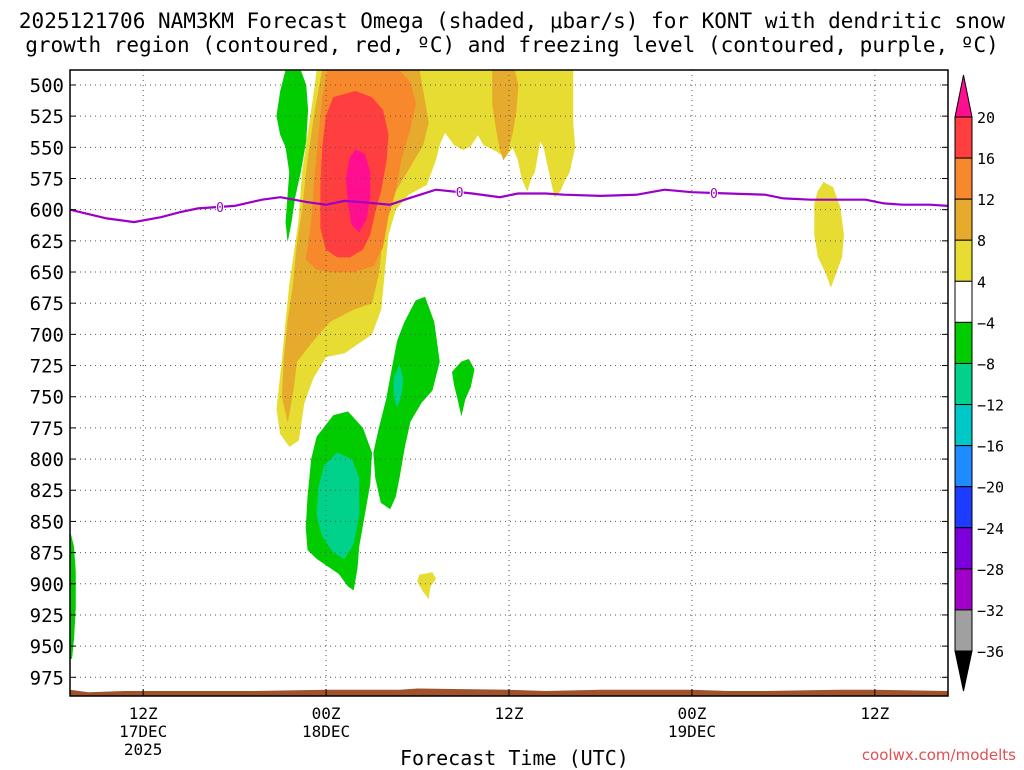 This screenshot has width=1024, height=770. I want to click on x-tick-label-50-0: 12Z, so click(874, 713).